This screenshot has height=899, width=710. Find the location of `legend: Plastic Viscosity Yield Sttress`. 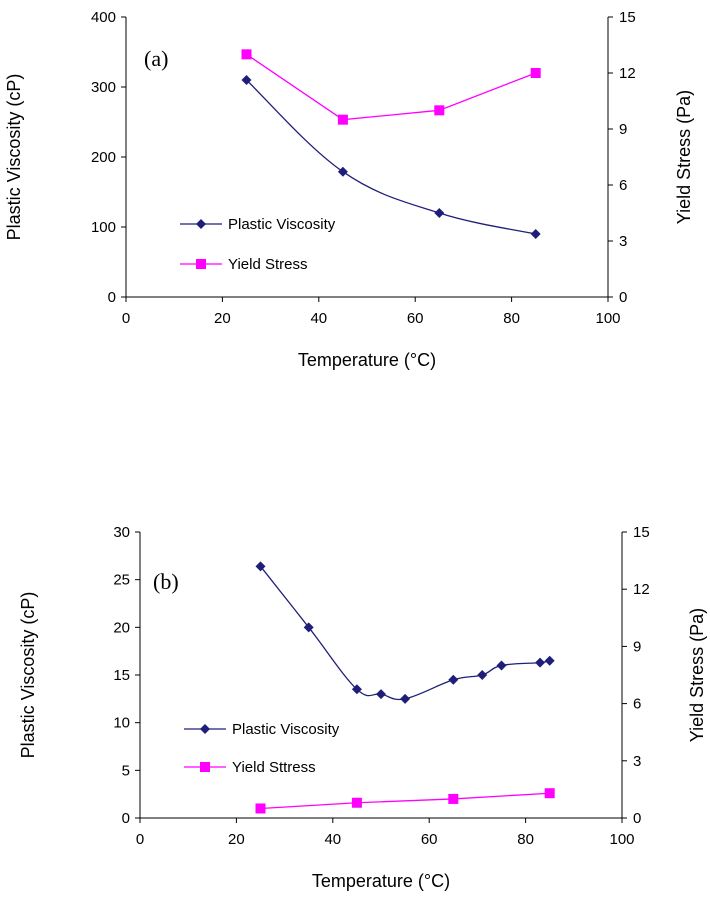

legend: Plastic Viscosity Yield Sttress is located at coordinates (262, 748).